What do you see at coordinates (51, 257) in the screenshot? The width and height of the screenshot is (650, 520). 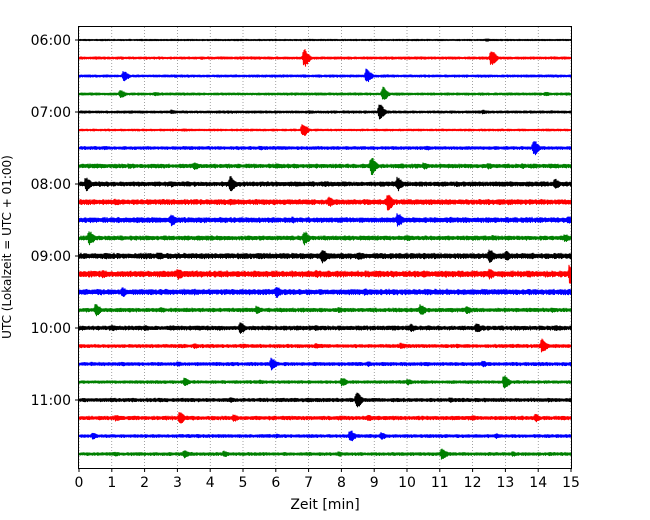 I see `y-tick-label: 09:00` at bounding box center [51, 257].